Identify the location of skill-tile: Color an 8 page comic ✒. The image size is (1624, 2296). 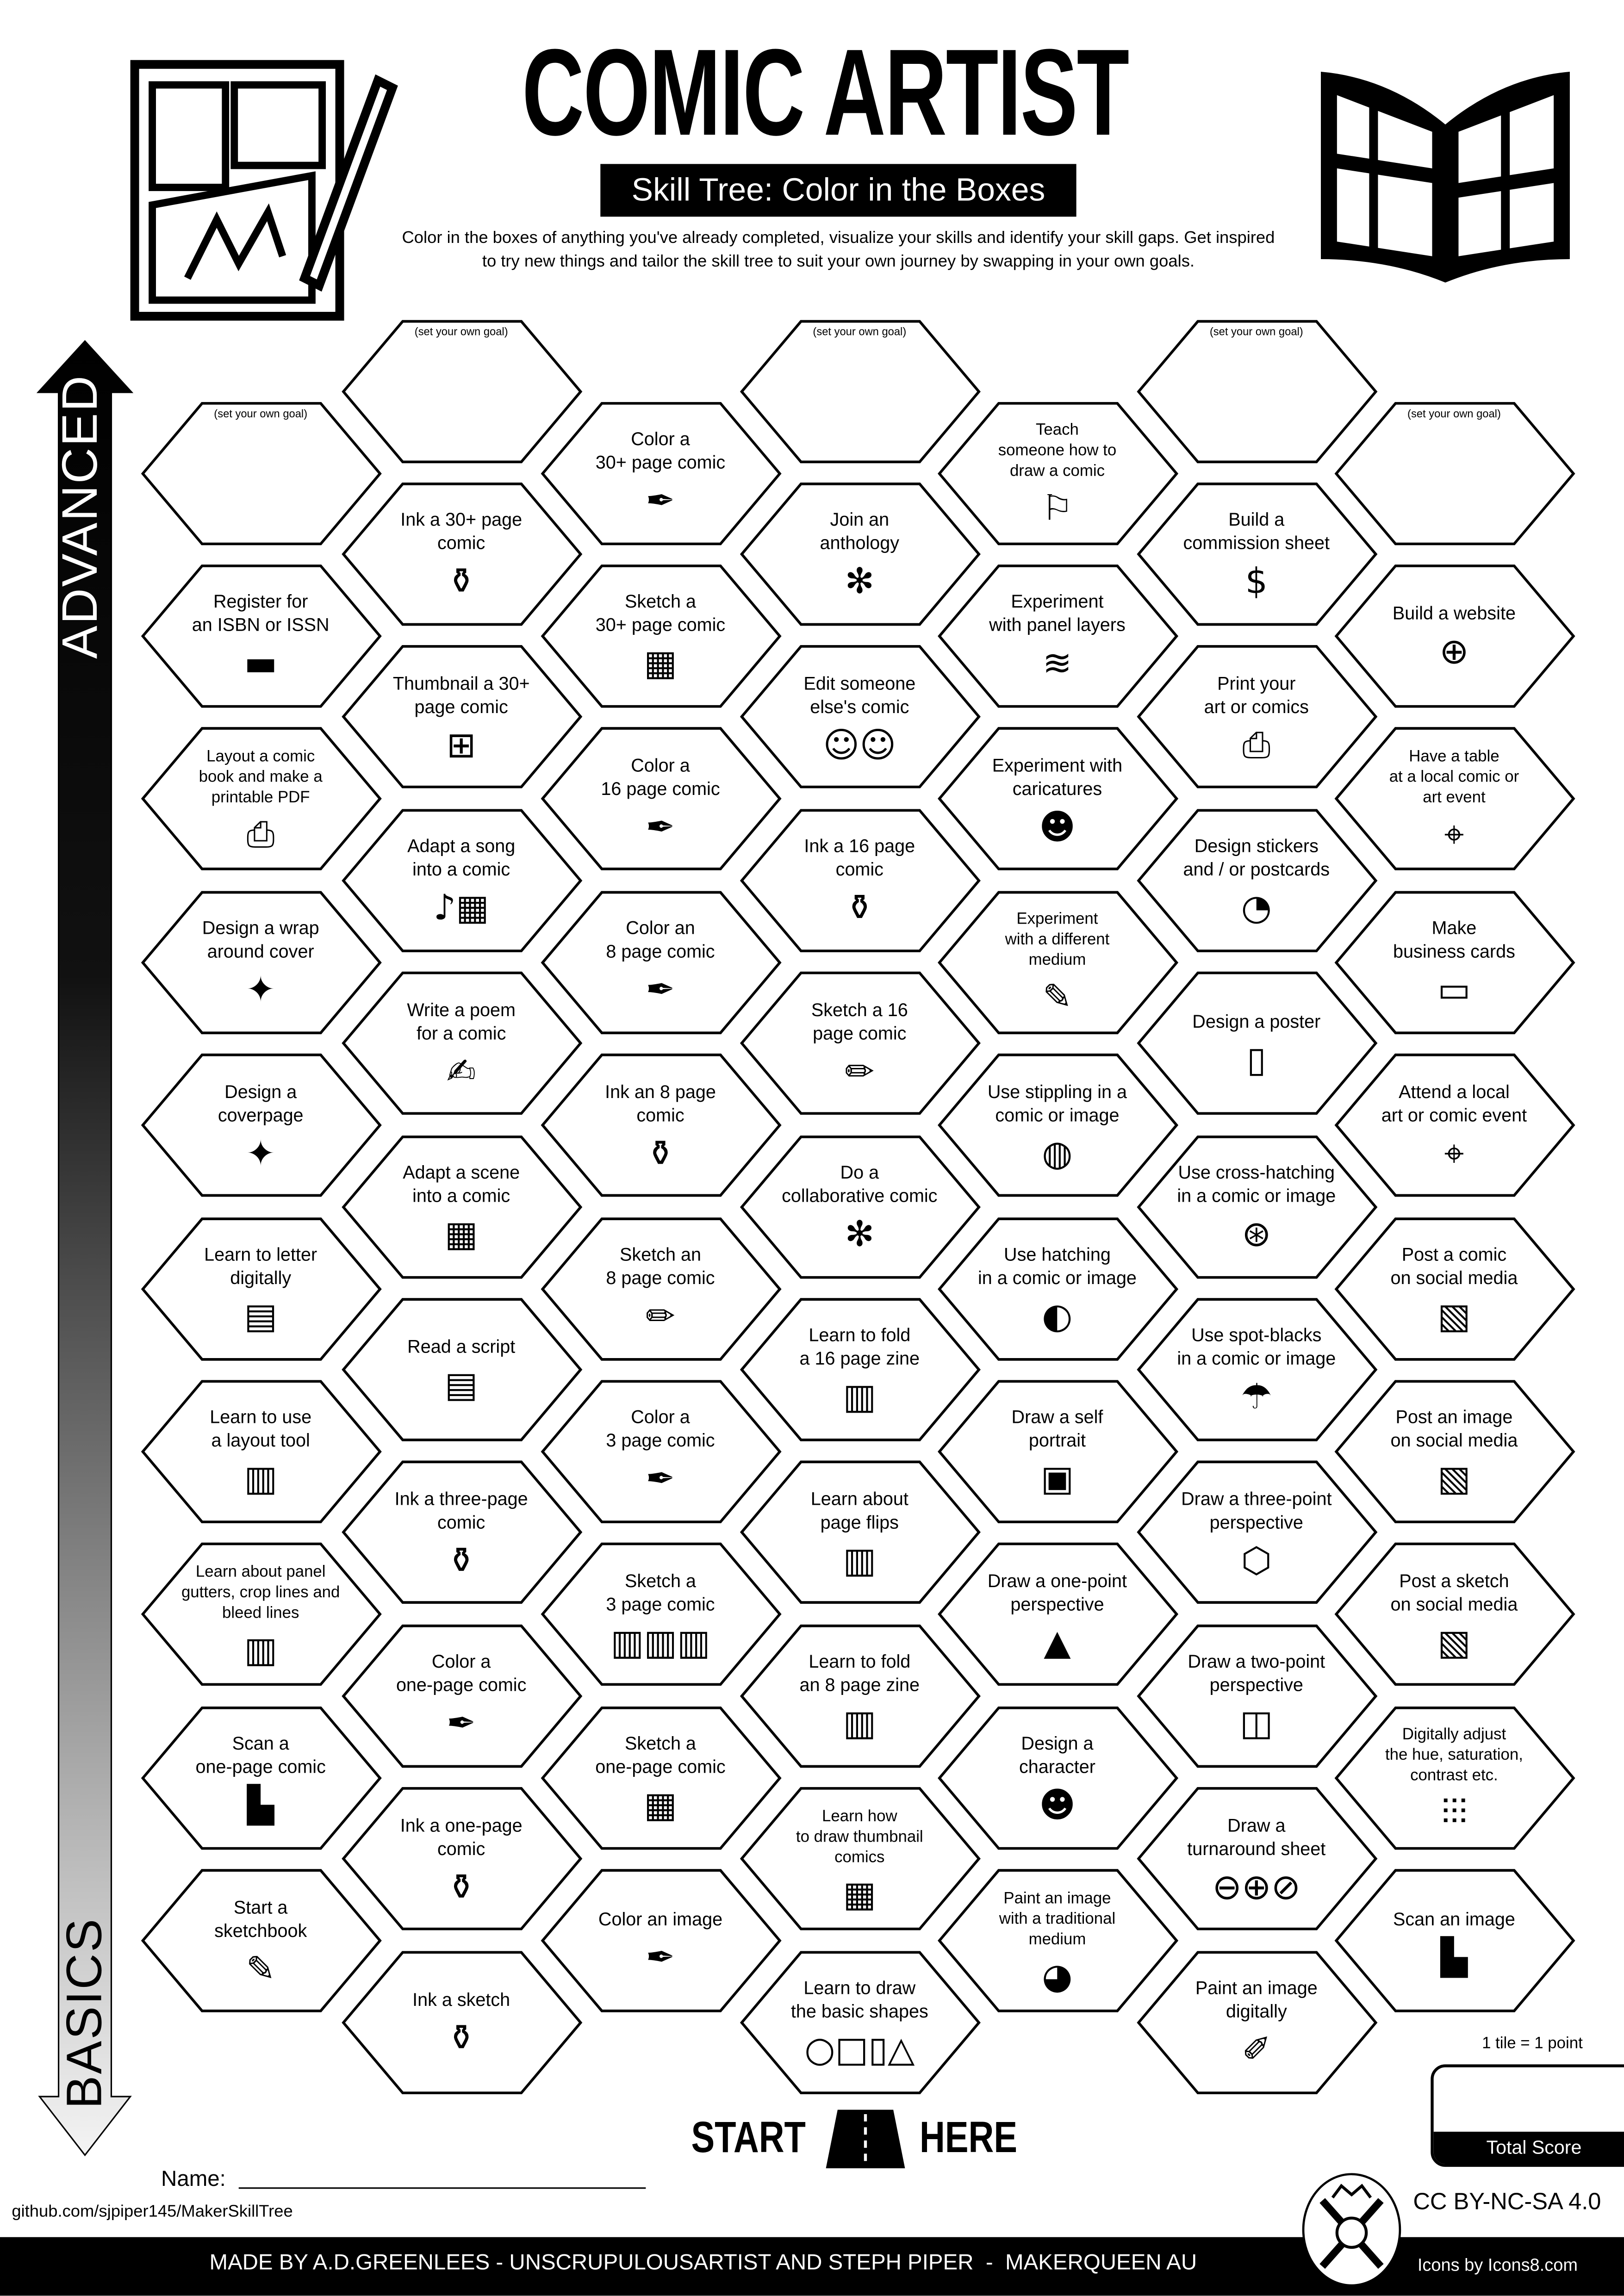
(660, 963).